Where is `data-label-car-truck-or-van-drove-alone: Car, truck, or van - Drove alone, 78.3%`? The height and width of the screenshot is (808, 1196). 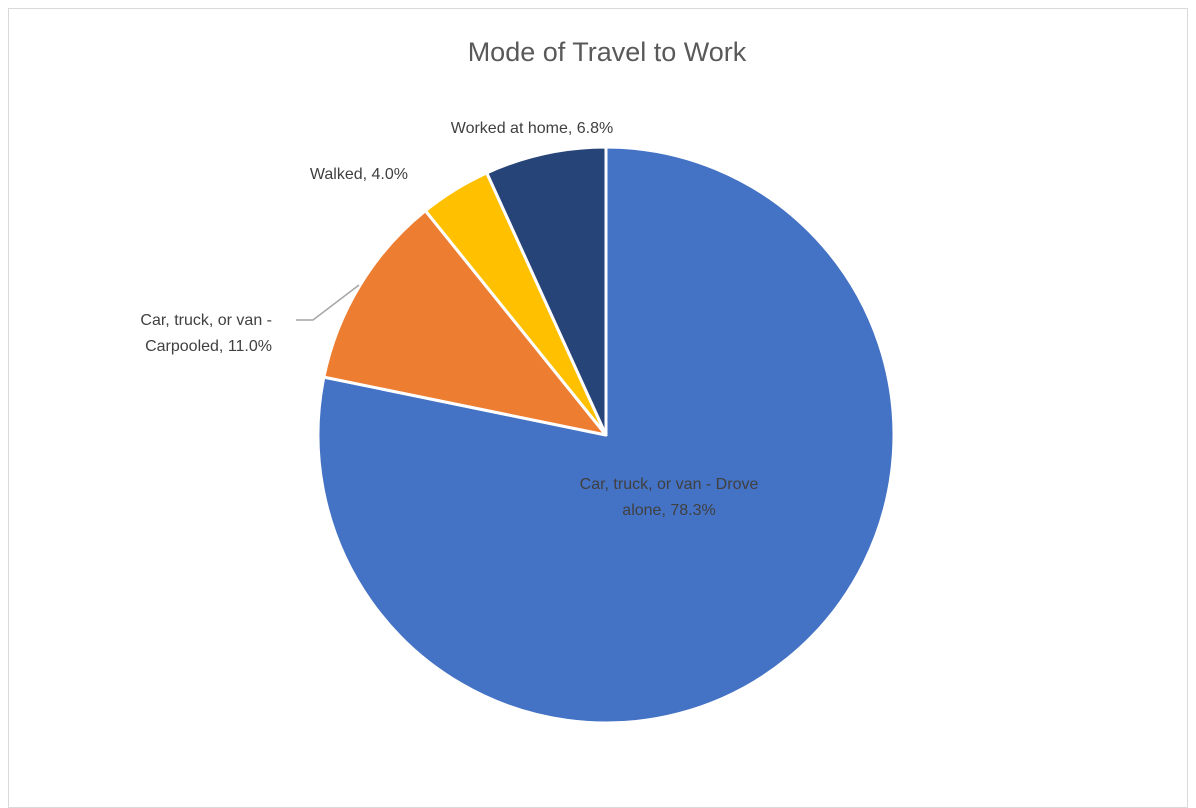 data-label-car-truck-or-van-drove-alone: Car, truck, or van - Drove alone, 78.3% is located at coordinates (669, 497).